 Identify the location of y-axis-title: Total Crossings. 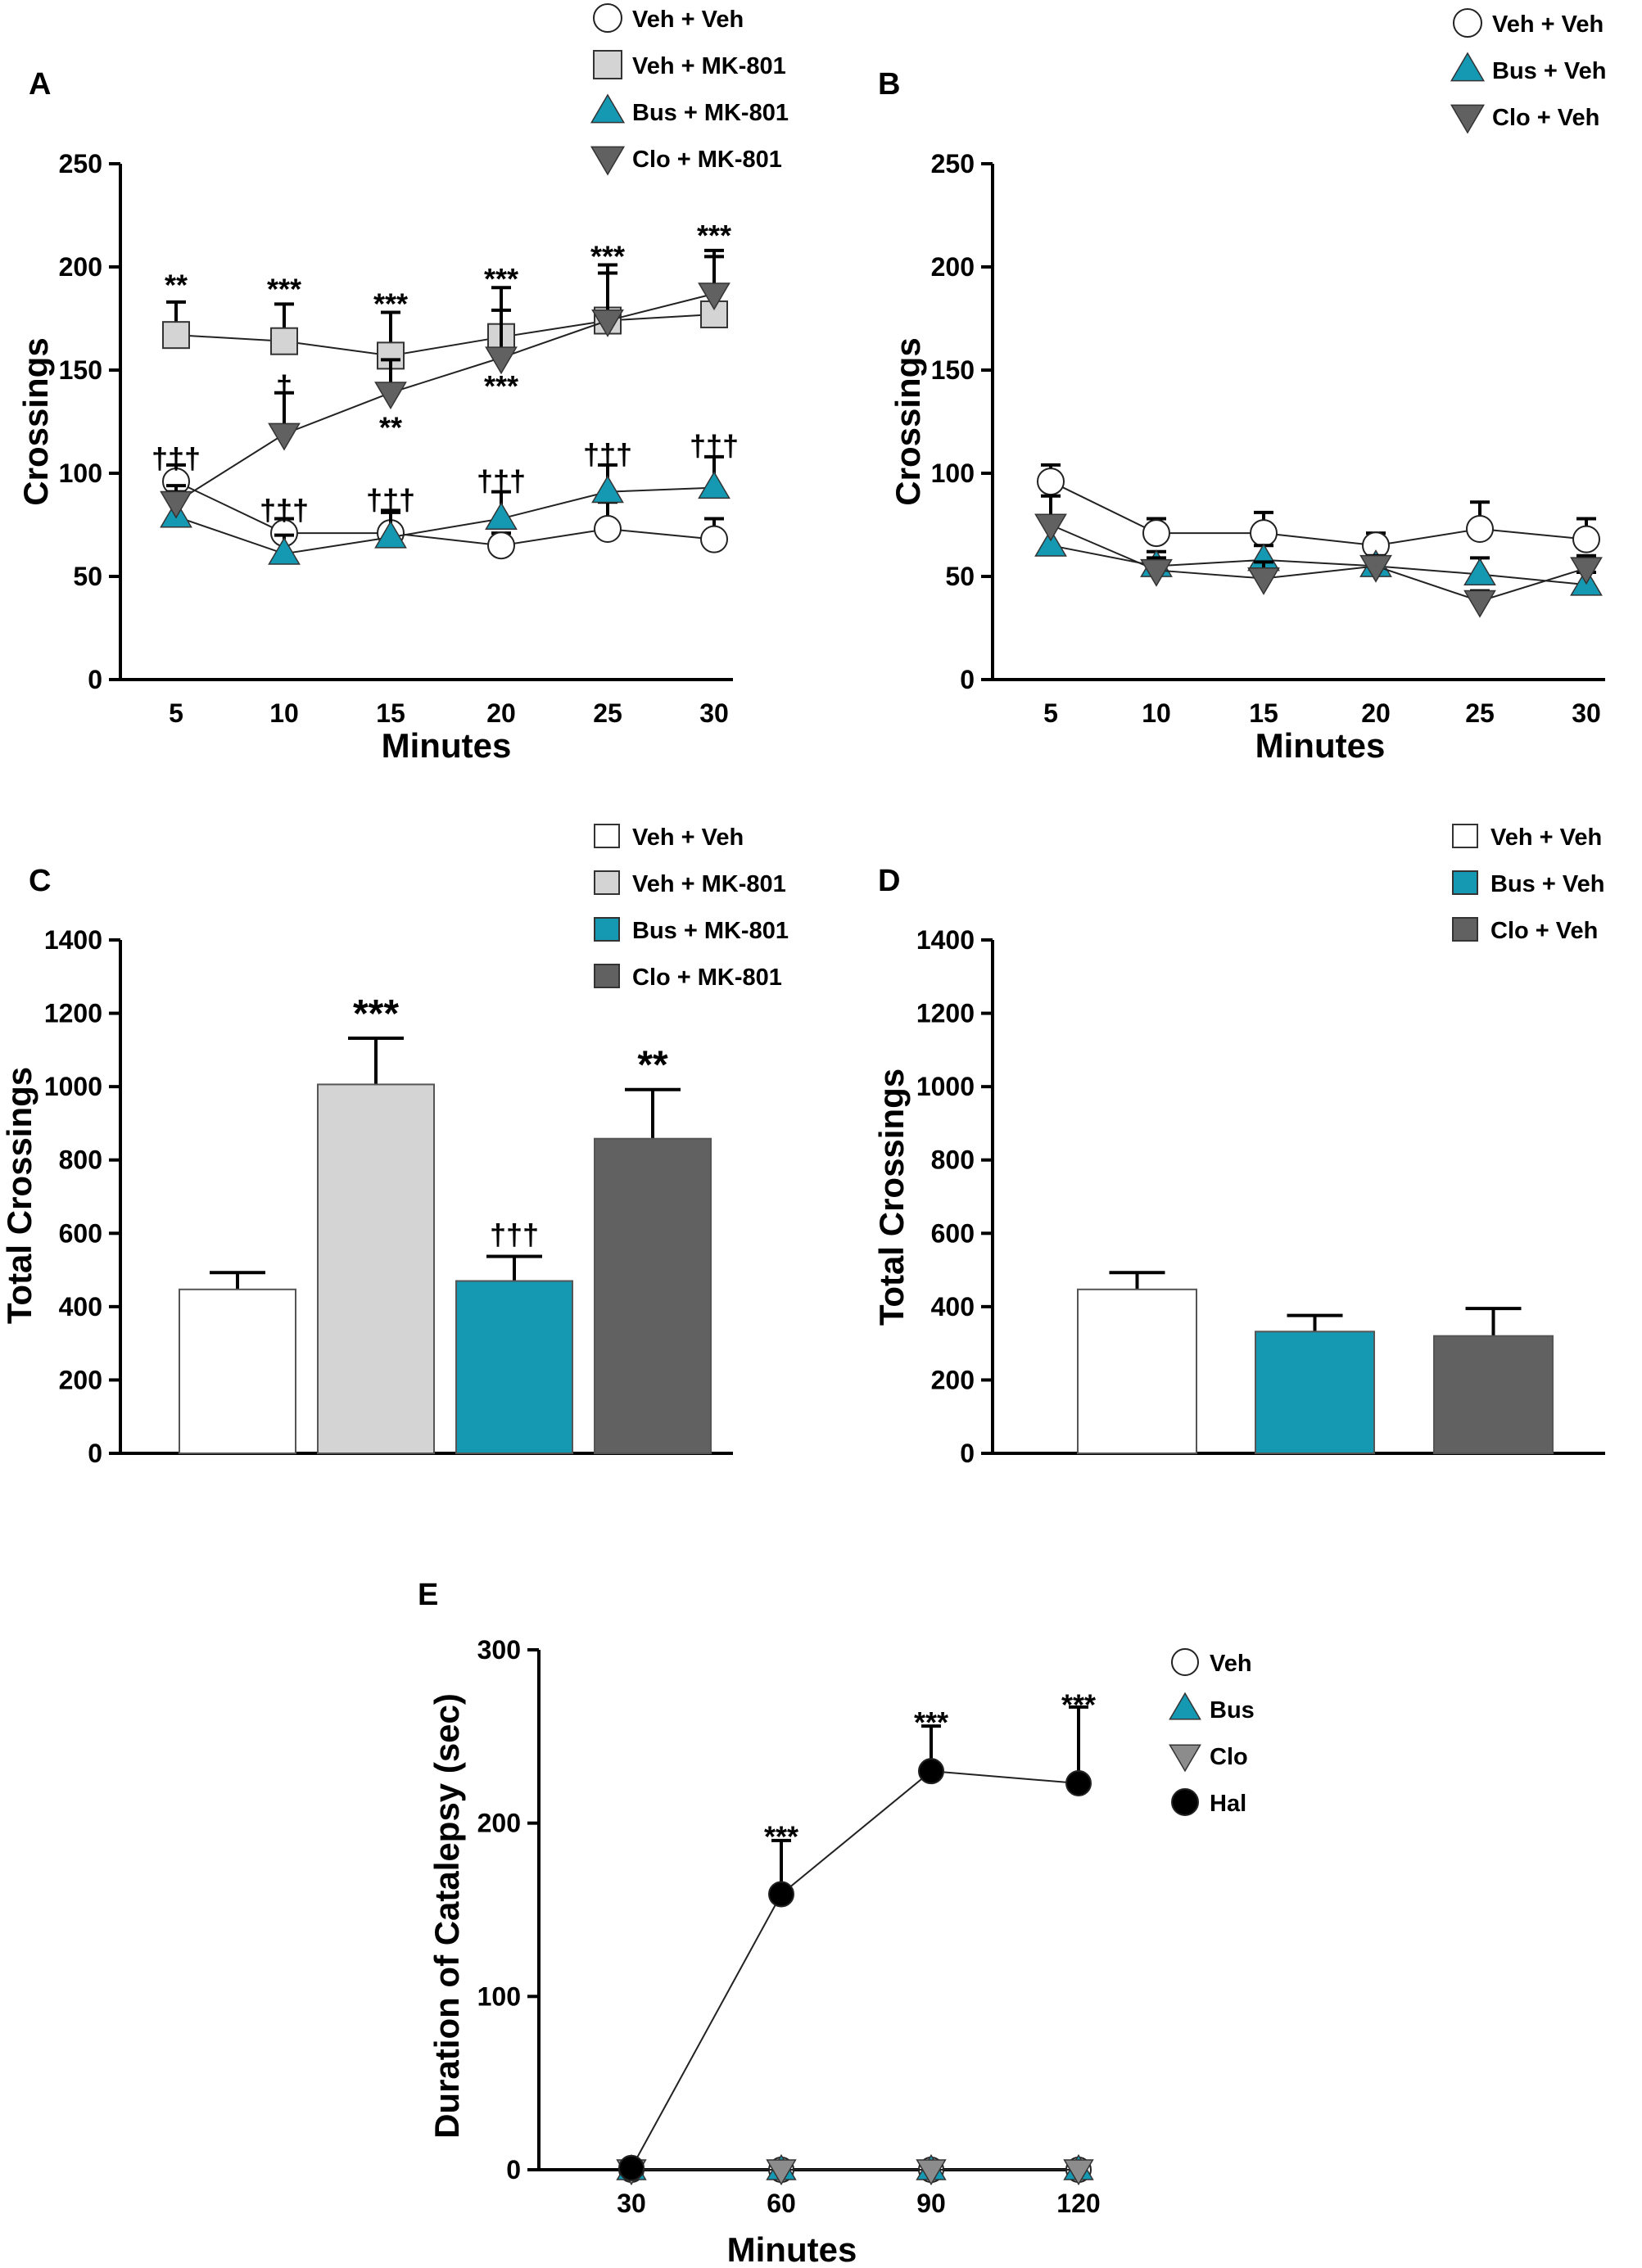
(19, 1195).